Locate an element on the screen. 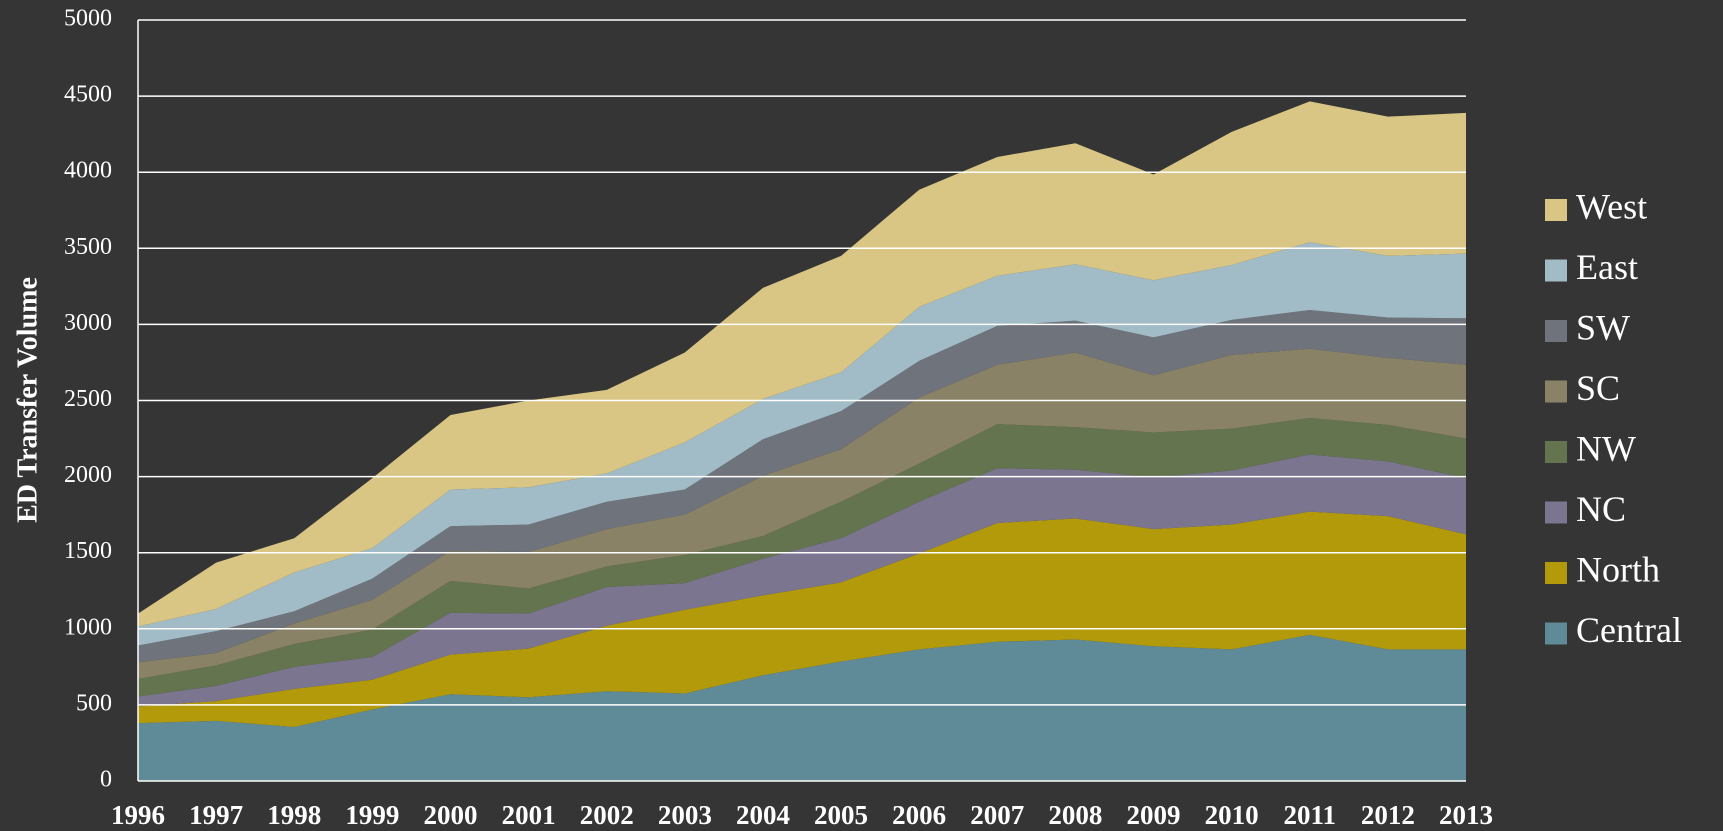 The width and height of the screenshot is (1723, 831). legend-label: SW is located at coordinates (1603, 327).